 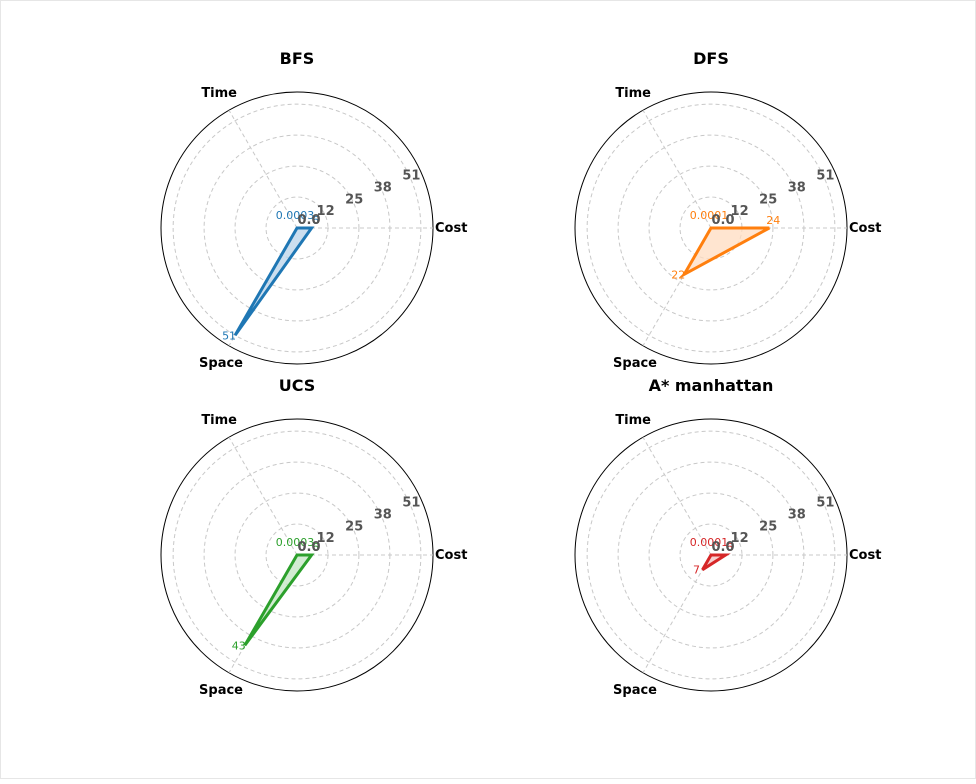 I want to click on data-label: 43, so click(x=239, y=645).